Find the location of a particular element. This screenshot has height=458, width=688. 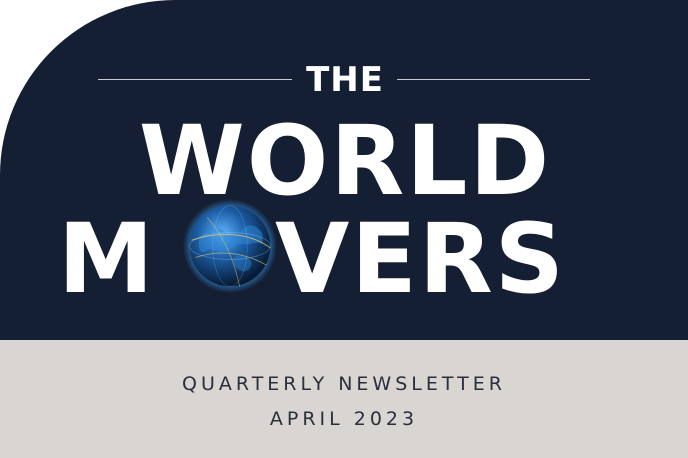

title-m: M is located at coordinates (107, 259).